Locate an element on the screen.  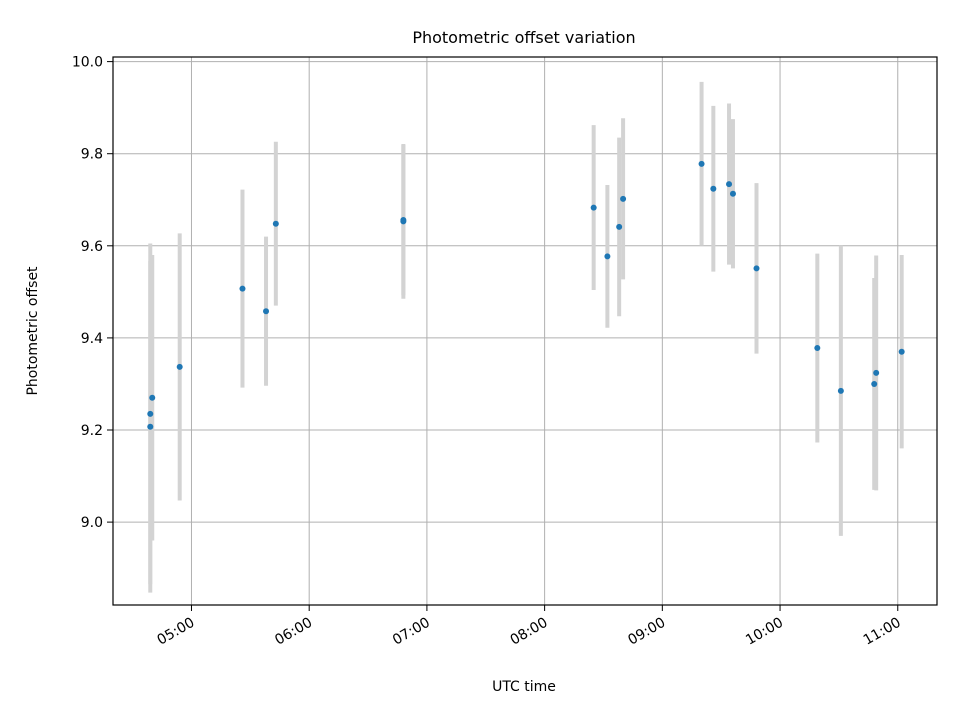
y-tick-label: 9.0 is located at coordinates (92, 523).